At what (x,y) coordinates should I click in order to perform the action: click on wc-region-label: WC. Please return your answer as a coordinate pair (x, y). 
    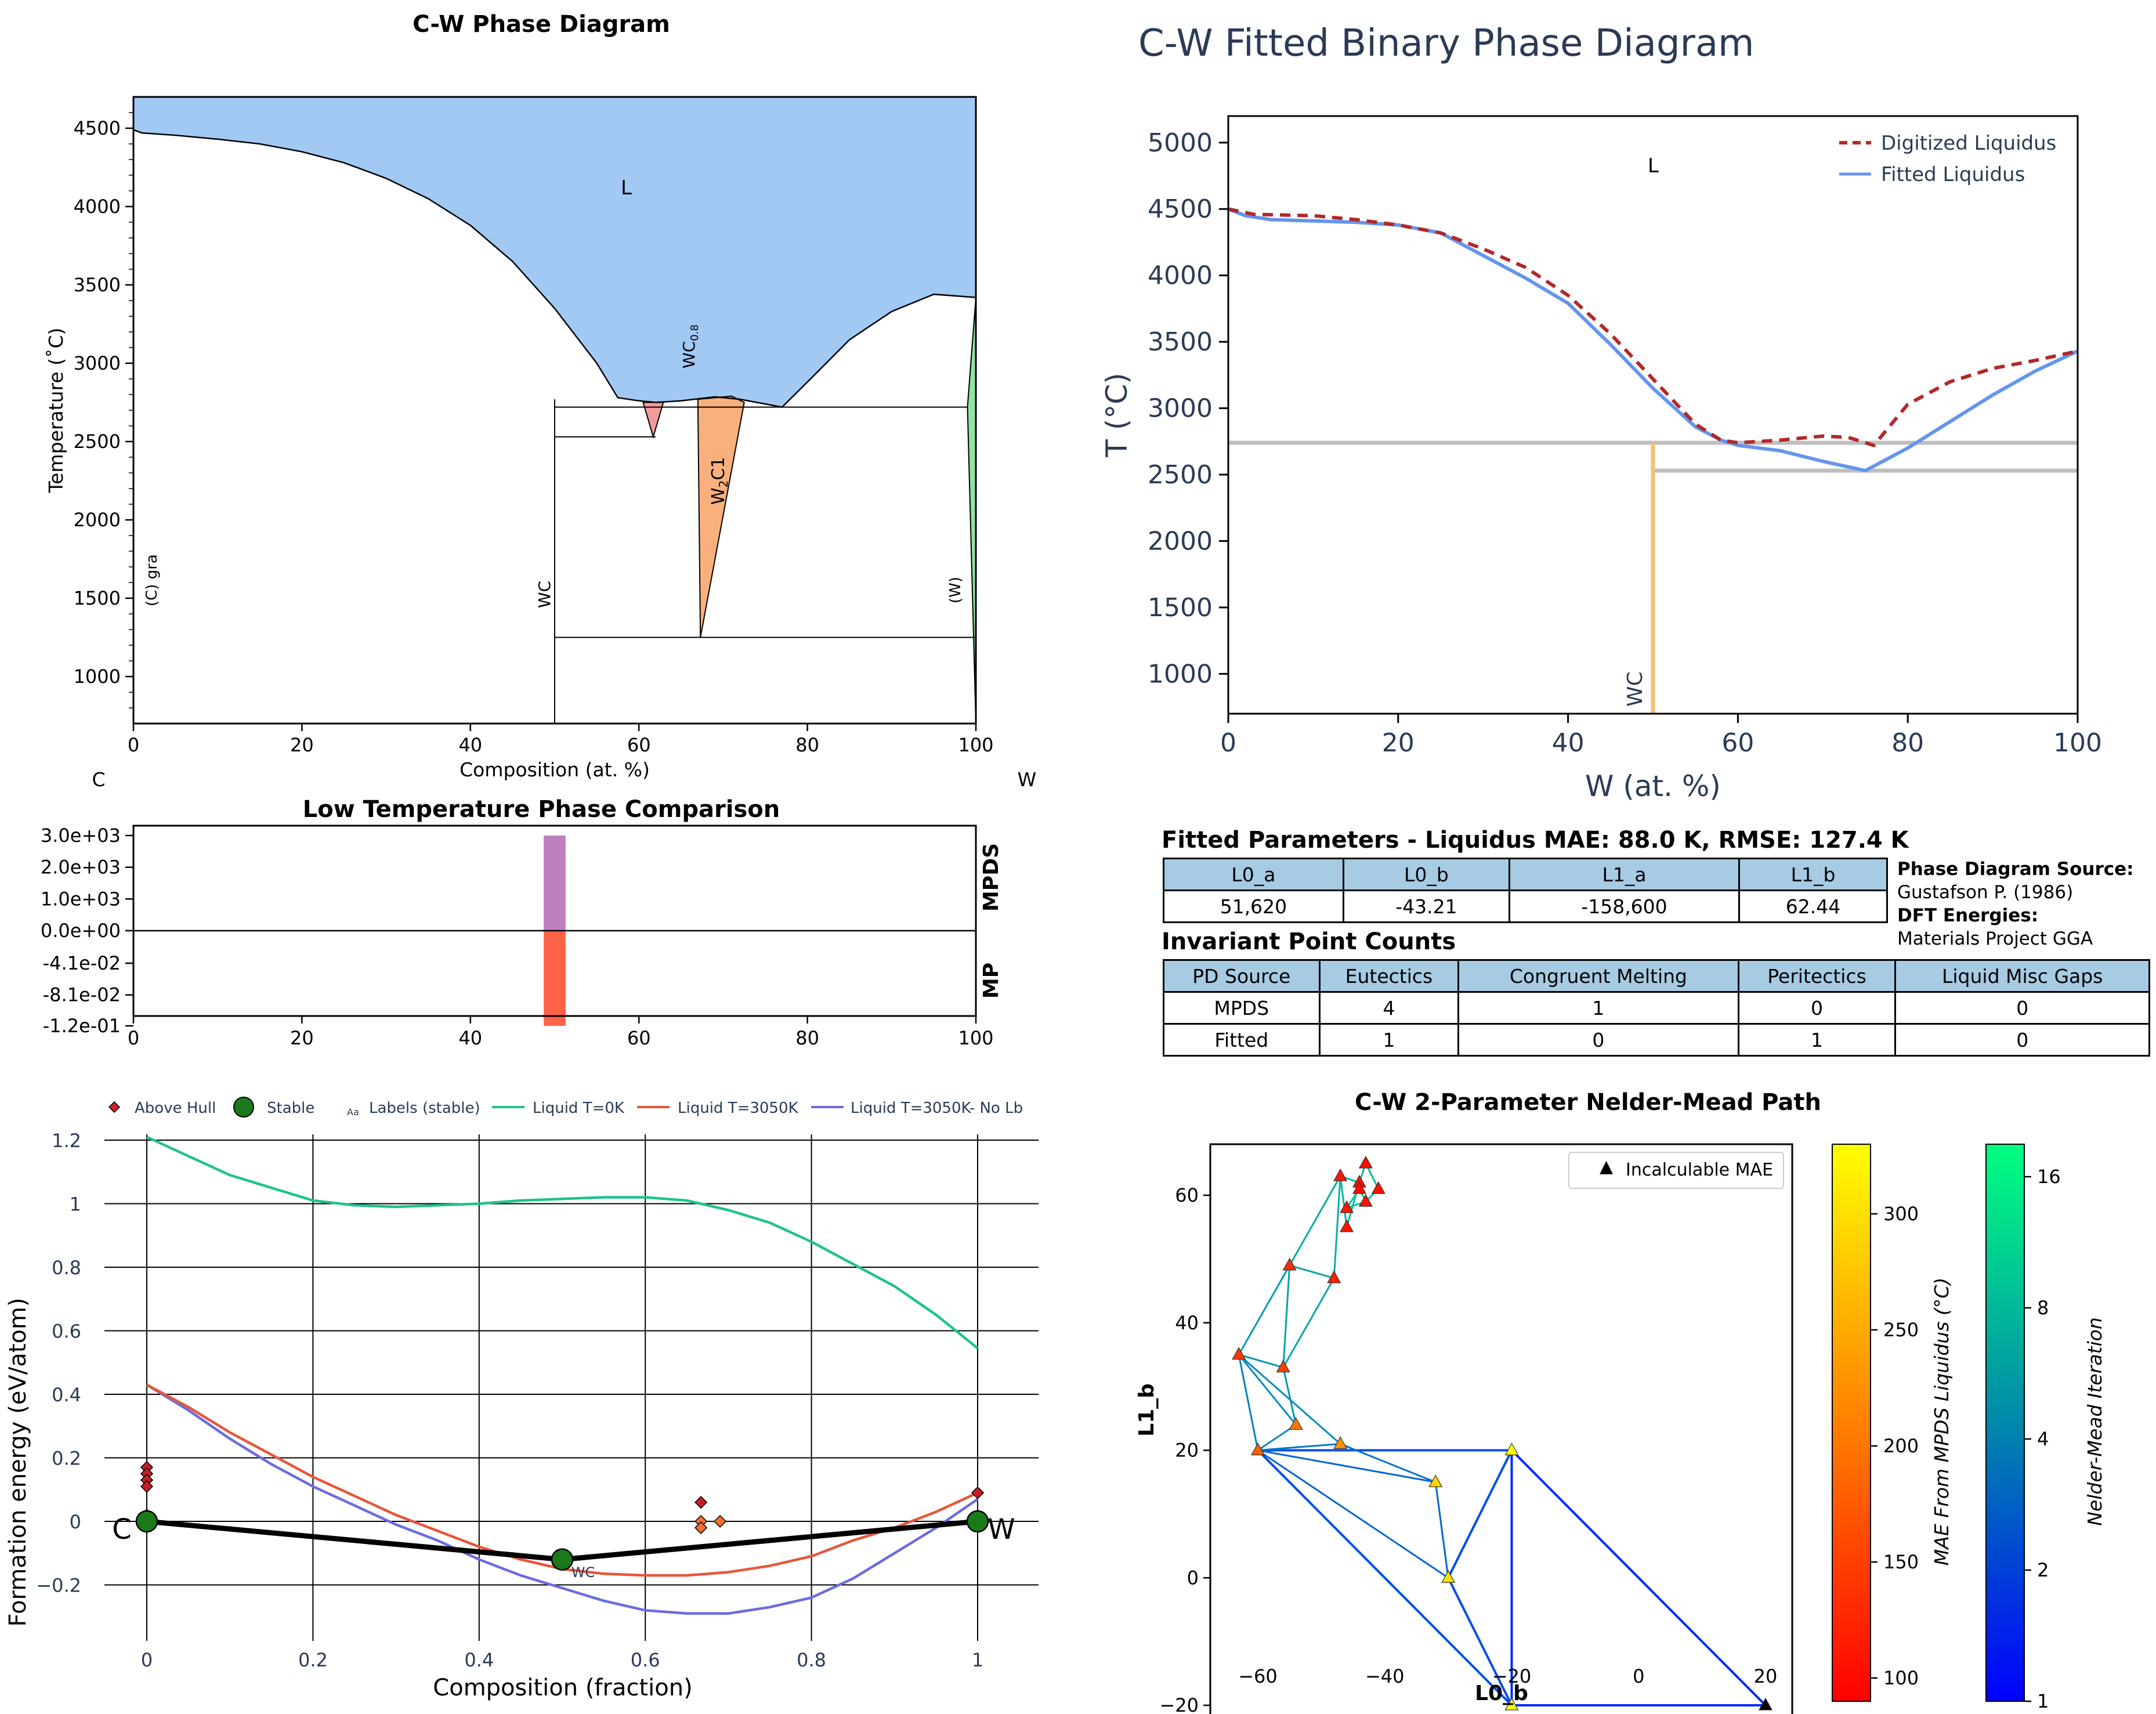
    Looking at the image, I should click on (544, 595).